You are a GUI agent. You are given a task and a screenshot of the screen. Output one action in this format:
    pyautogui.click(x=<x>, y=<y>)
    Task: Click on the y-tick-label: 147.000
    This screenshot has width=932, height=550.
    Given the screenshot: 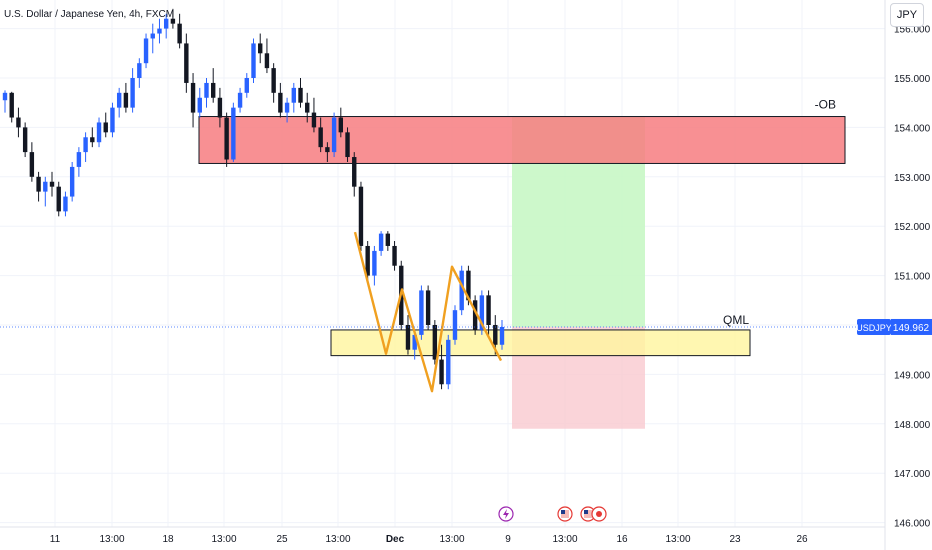 What is the action you would take?
    pyautogui.click(x=912, y=474)
    